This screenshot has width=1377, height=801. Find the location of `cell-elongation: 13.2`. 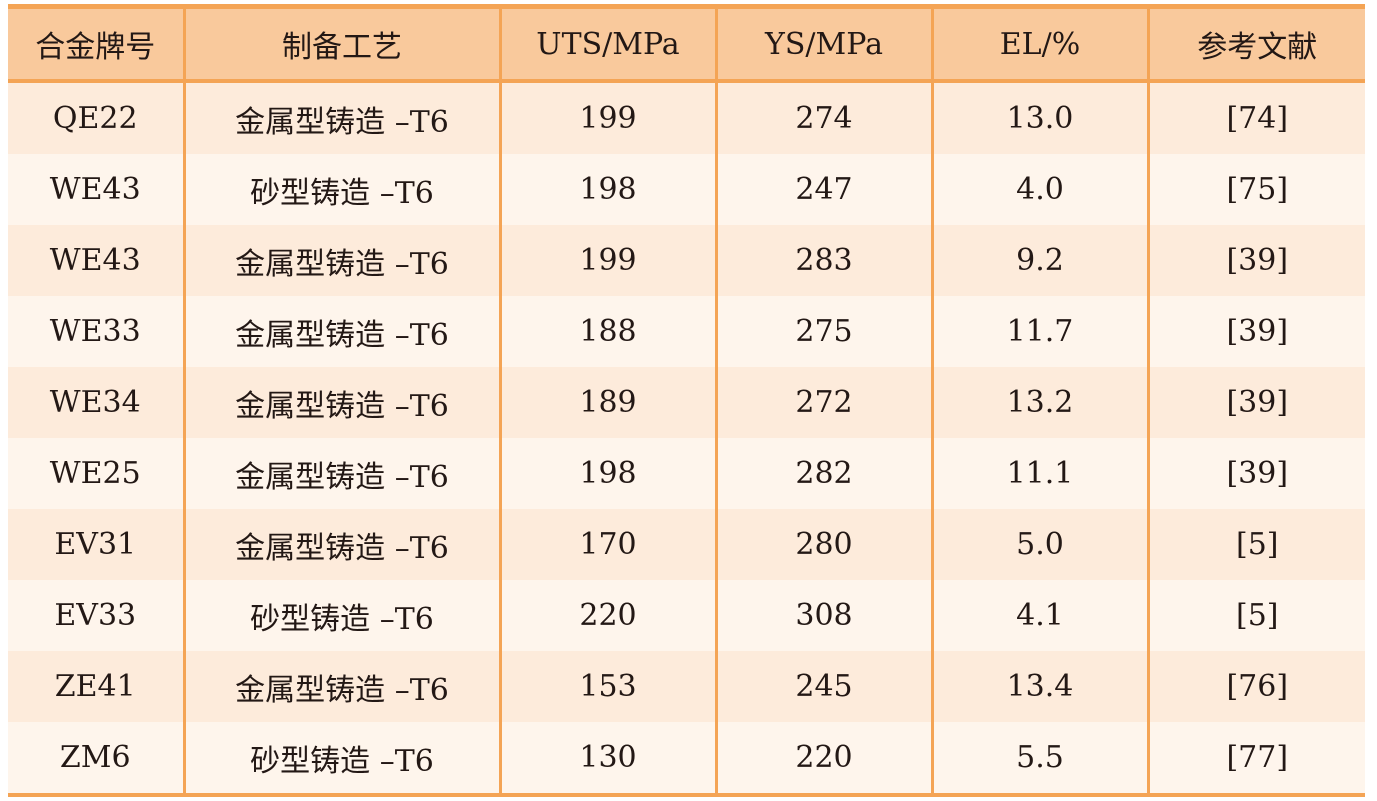

cell-elongation: 13.2 is located at coordinates (1039, 402).